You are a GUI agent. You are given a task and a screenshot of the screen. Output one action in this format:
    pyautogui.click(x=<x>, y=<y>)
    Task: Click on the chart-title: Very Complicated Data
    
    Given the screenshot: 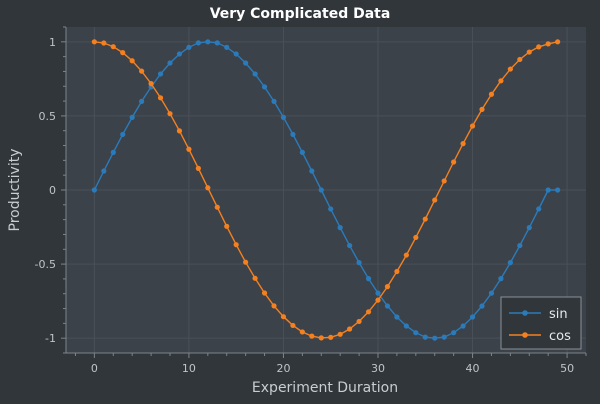 What is the action you would take?
    pyautogui.click(x=300, y=14)
    